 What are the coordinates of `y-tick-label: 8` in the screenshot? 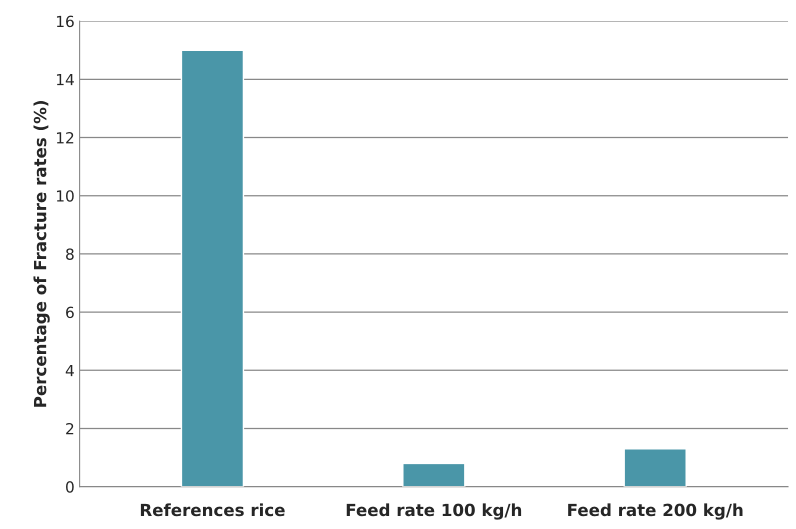 It's located at (70, 254).